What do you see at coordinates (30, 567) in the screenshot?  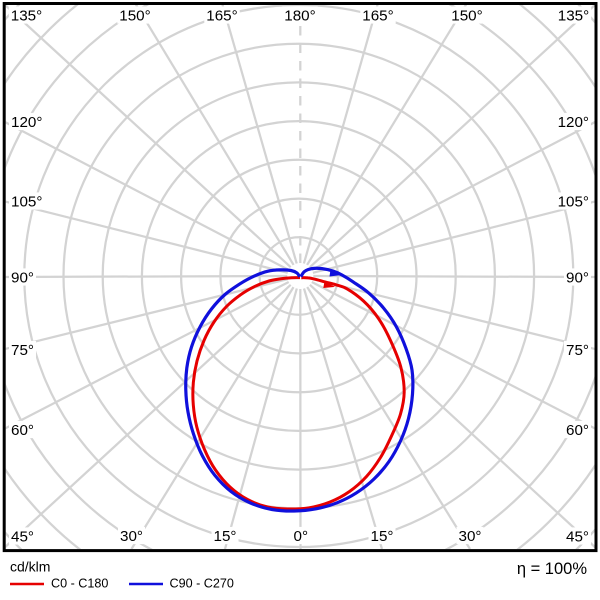 I see `svg-text: cd/klm` at bounding box center [30, 567].